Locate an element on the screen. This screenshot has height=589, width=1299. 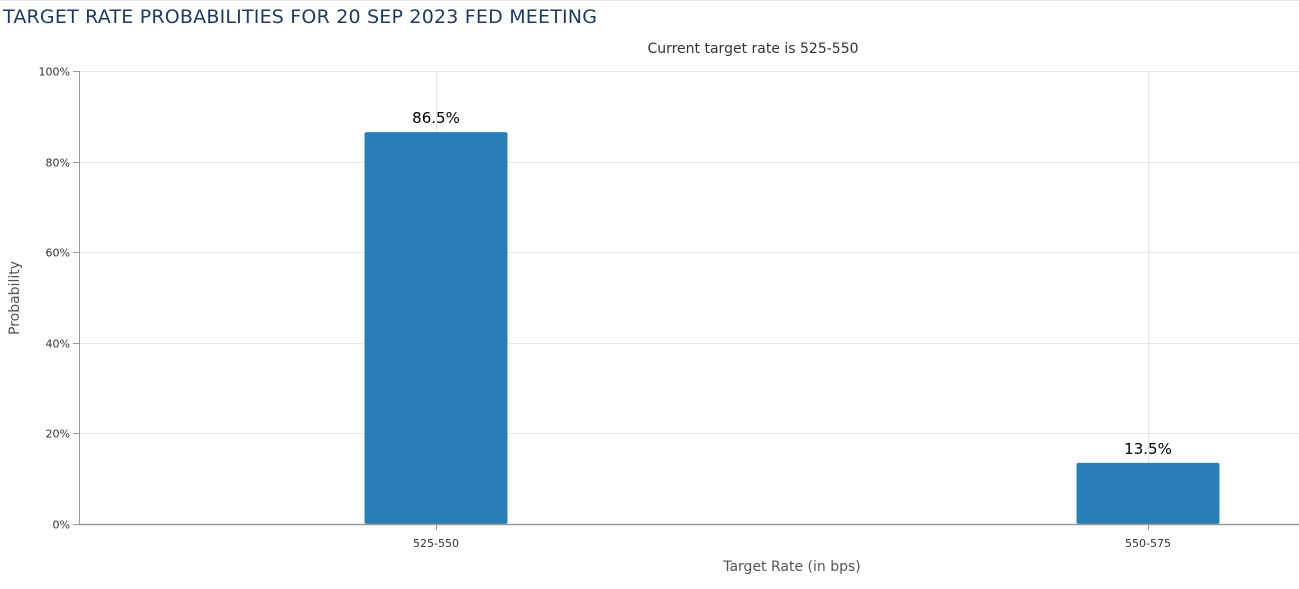
data-label: 13.5% is located at coordinates (1148, 449).